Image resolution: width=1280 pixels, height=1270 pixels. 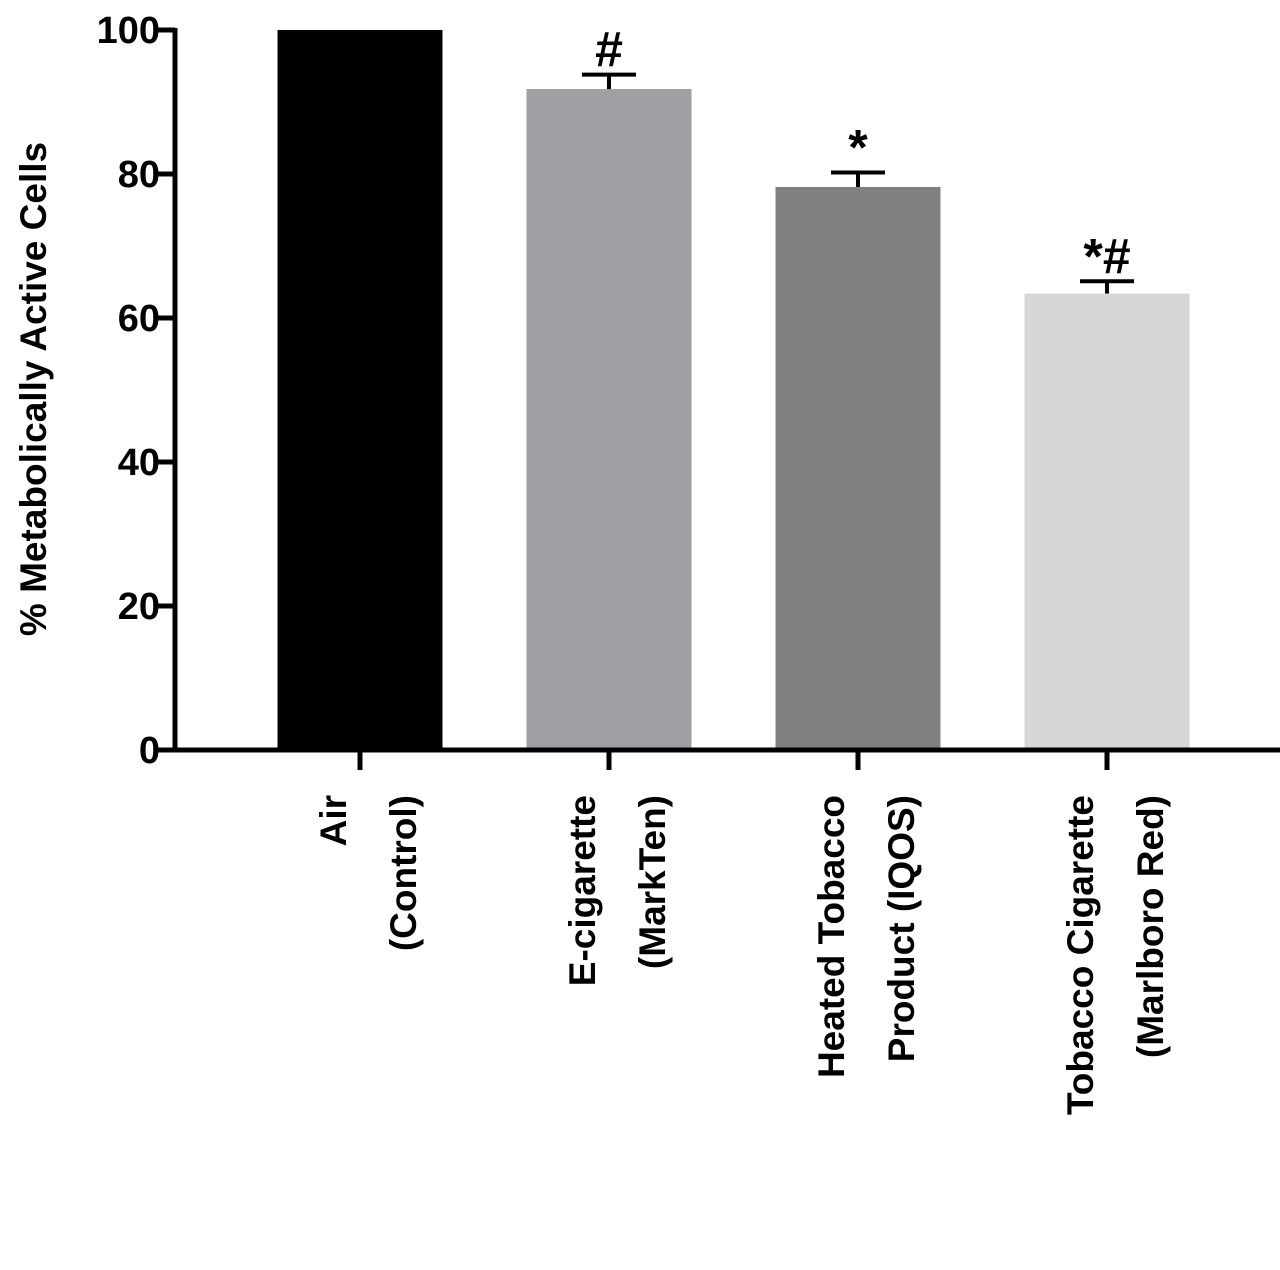 What do you see at coordinates (1080, 955) in the screenshot?
I see `x-tick-label: Tobacco Cigarette` at bounding box center [1080, 955].